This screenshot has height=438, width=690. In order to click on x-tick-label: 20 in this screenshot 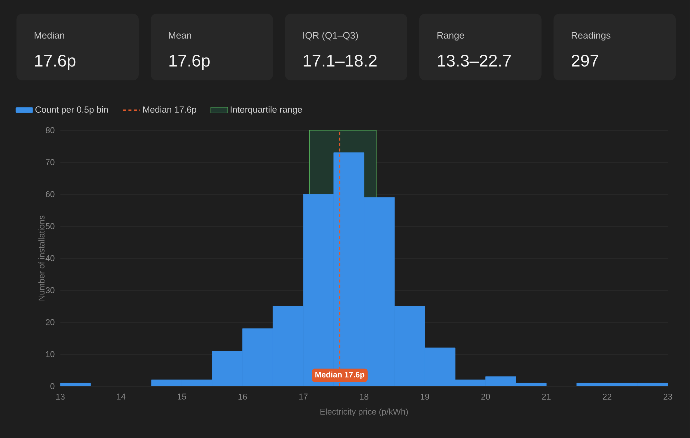, I will do `click(486, 397)`.